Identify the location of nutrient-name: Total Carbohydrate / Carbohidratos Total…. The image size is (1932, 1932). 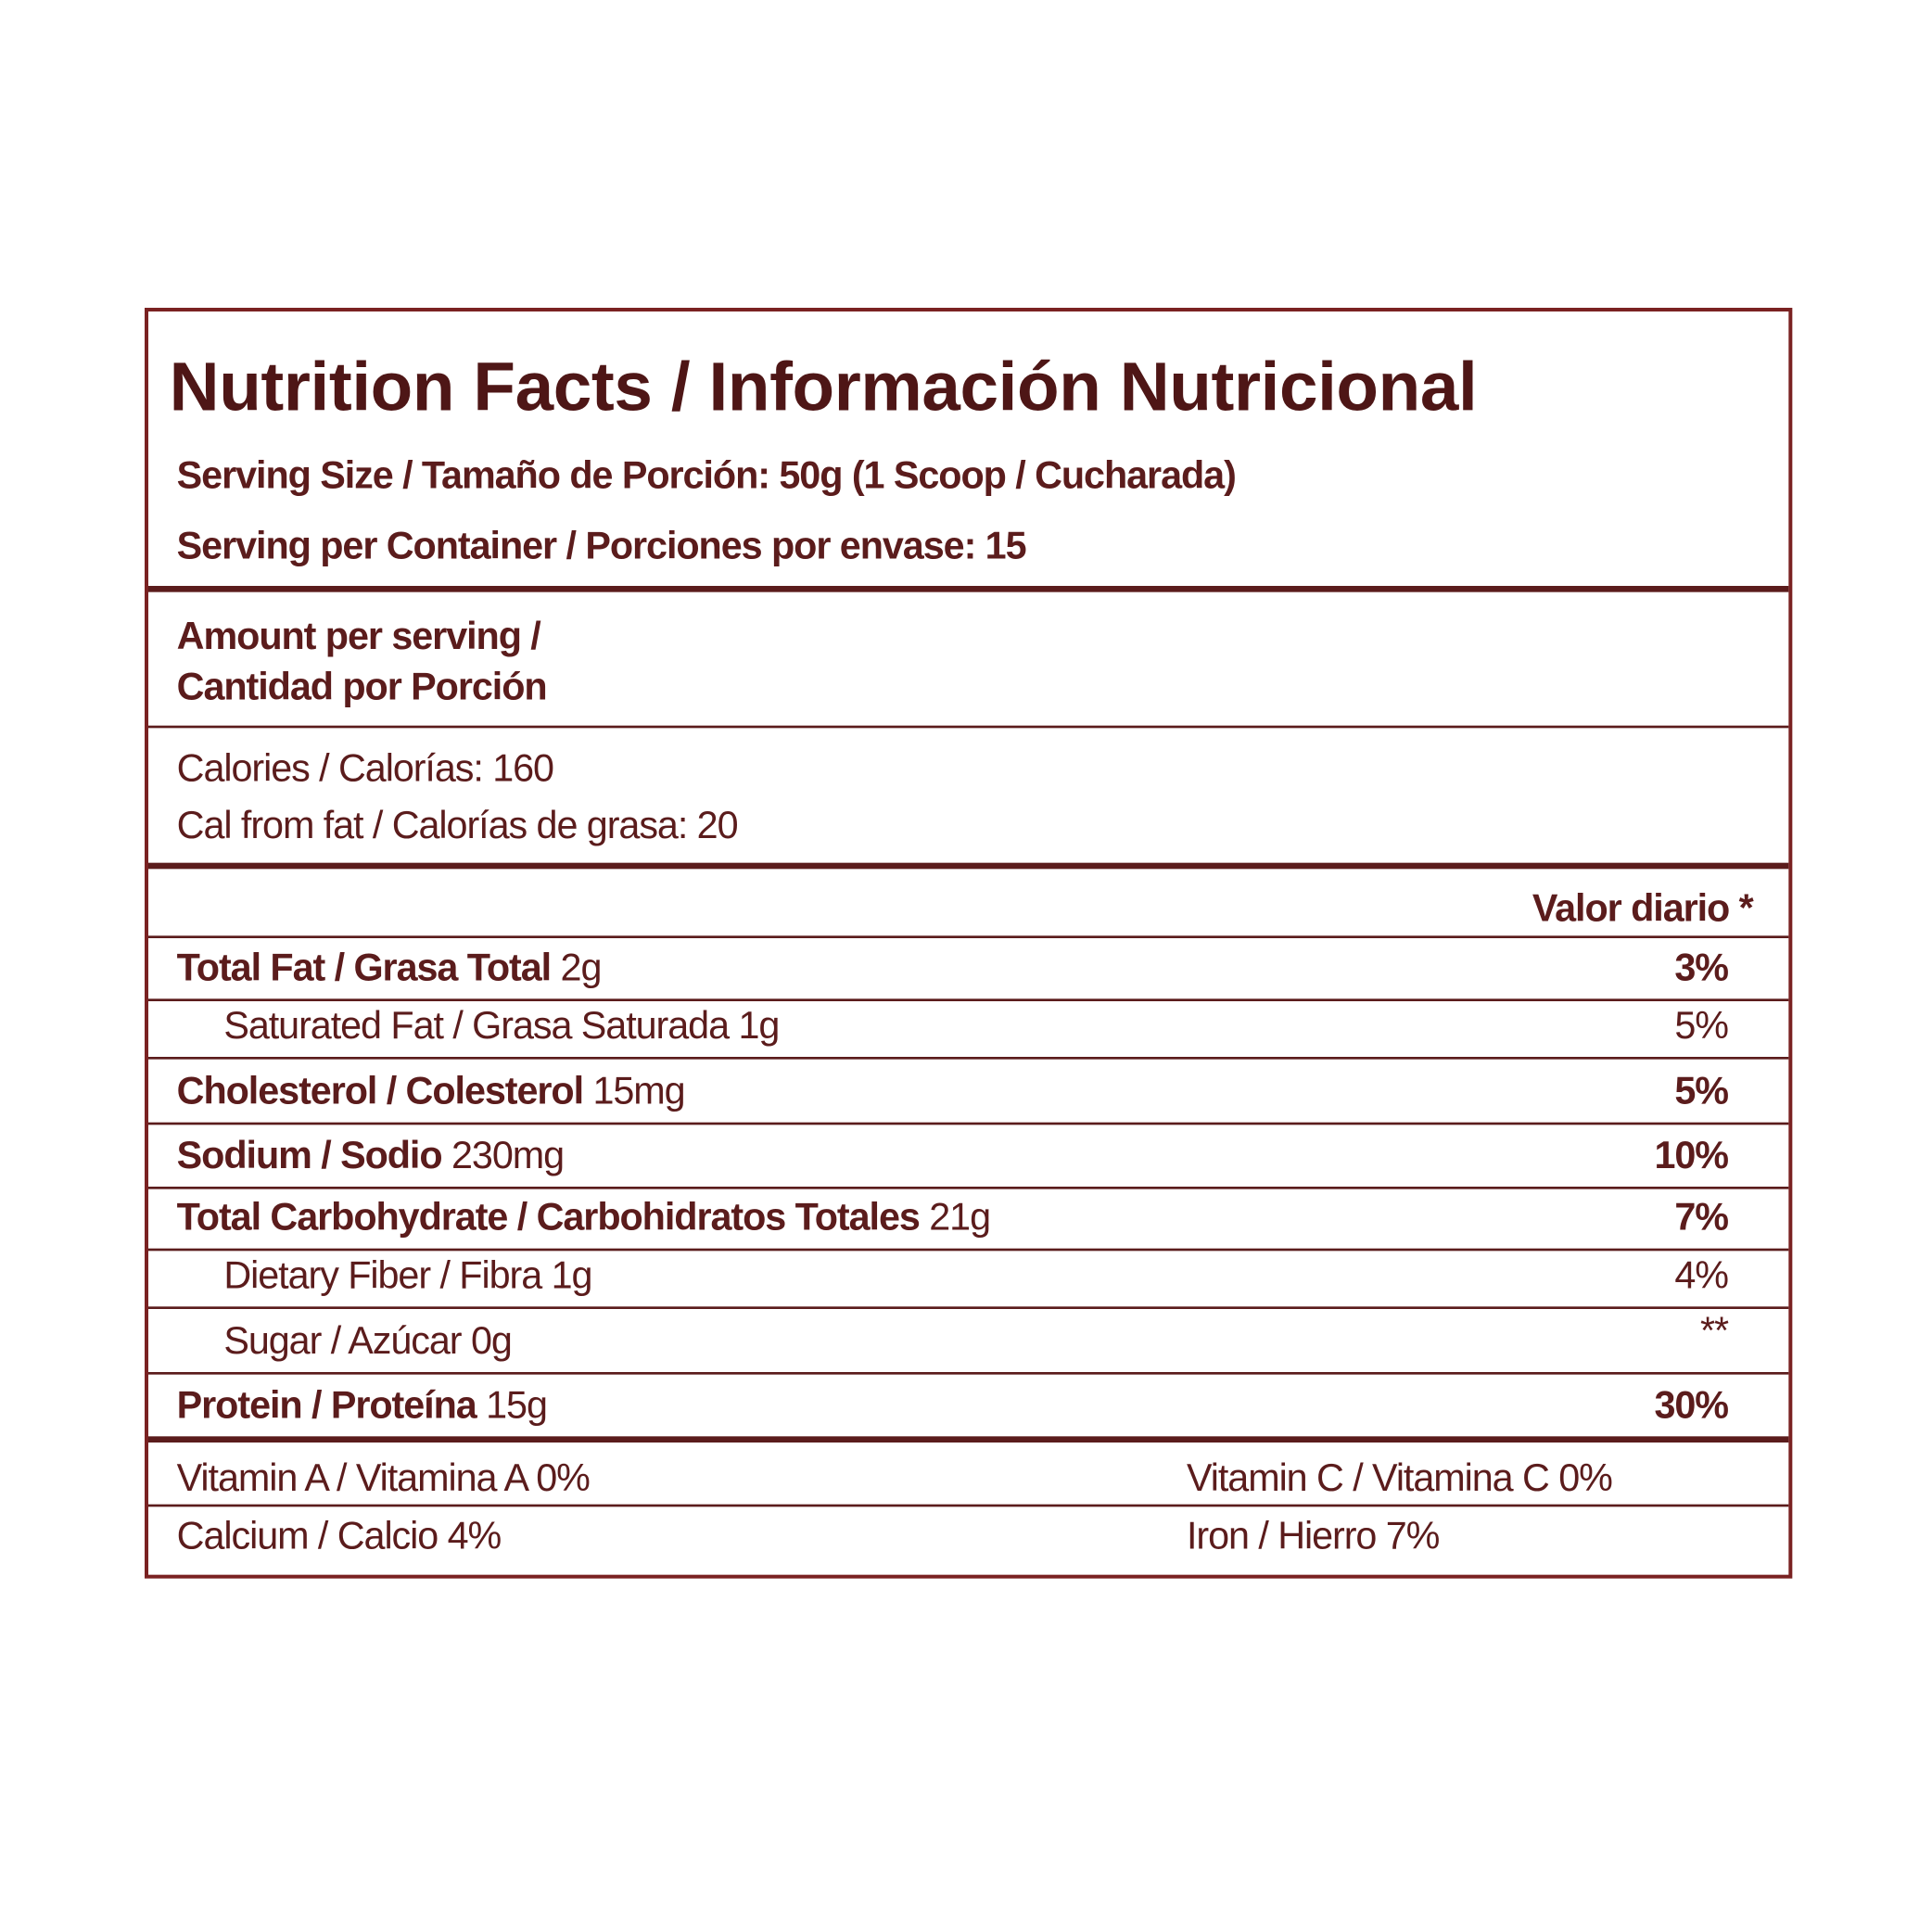
(548, 1217).